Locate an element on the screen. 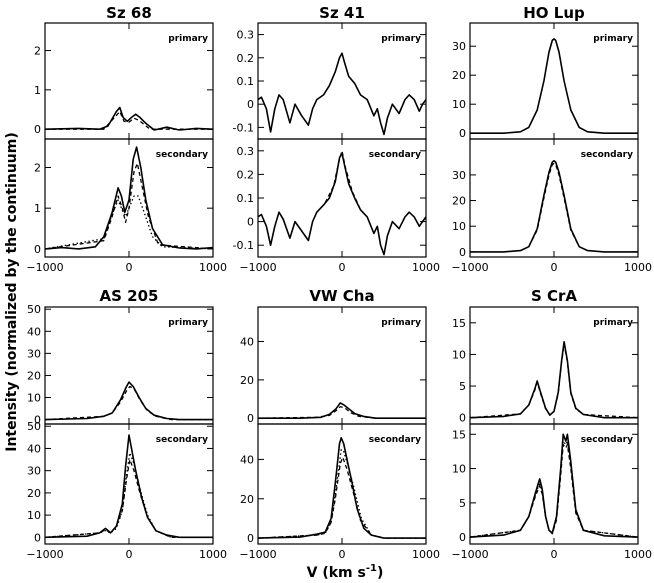 The image size is (654, 583). chart-title: AS 205 is located at coordinates (129, 296).